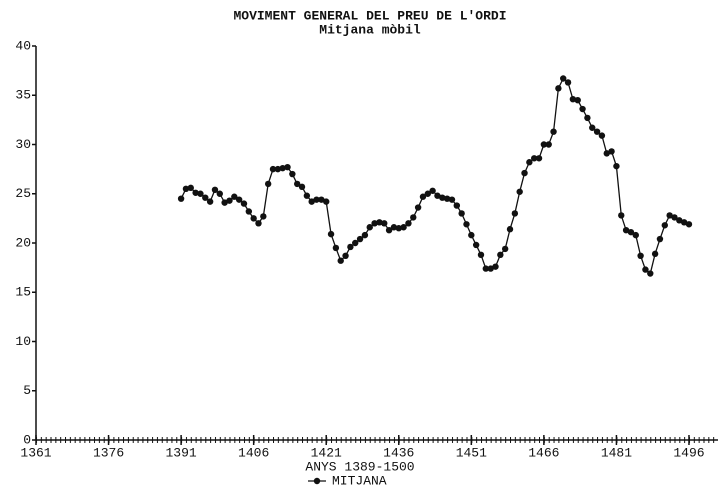  What do you see at coordinates (359, 480) in the screenshot?
I see `legend-label: MITJANA` at bounding box center [359, 480].